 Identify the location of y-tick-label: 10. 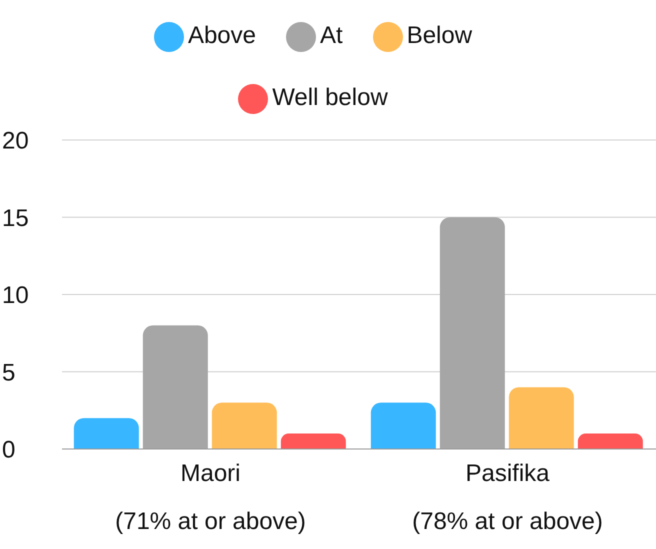
(15, 296).